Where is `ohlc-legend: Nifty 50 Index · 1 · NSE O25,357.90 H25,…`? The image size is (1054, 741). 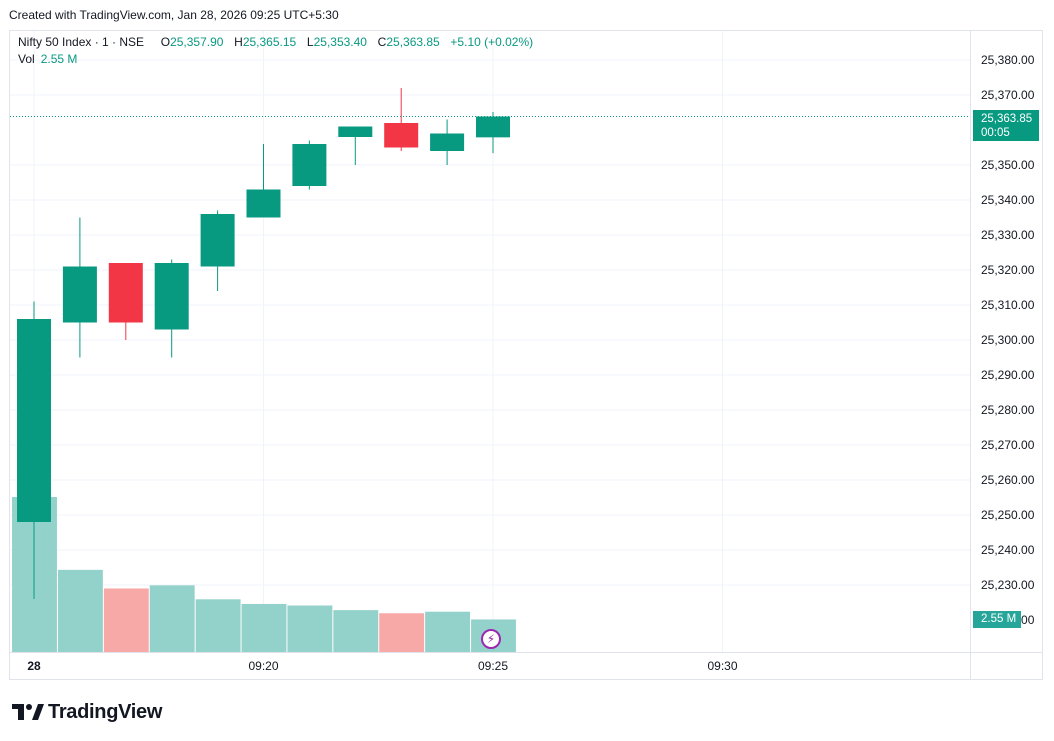 ohlc-legend: Nifty 50 Index · 1 · NSE O25,357.90 H25,… is located at coordinates (275, 42).